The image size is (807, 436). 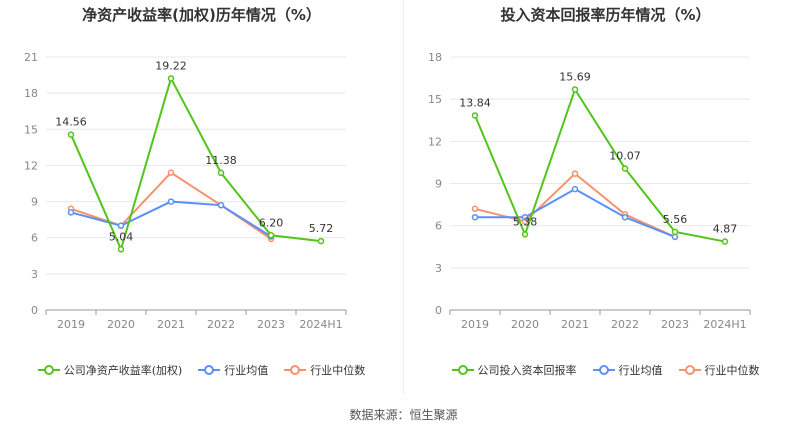 What do you see at coordinates (575, 212) in the screenshot?
I see `series-line-industry-avg` at bounding box center [575, 212].